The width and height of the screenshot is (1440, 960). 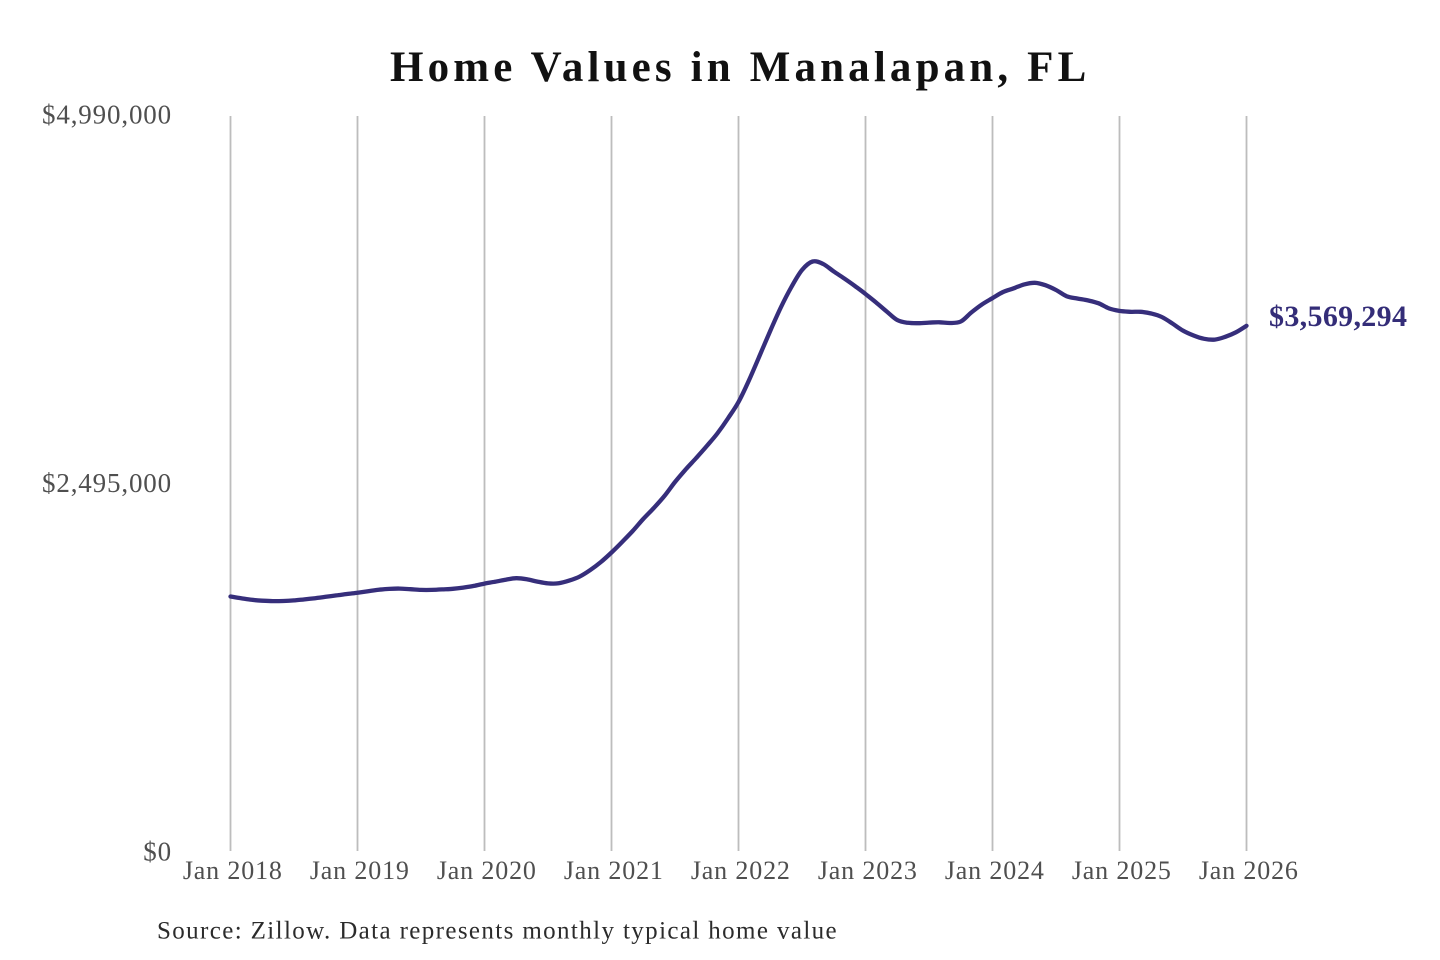 What do you see at coordinates (741, 870) in the screenshot?
I see `svg-text: Jan 2022` at bounding box center [741, 870].